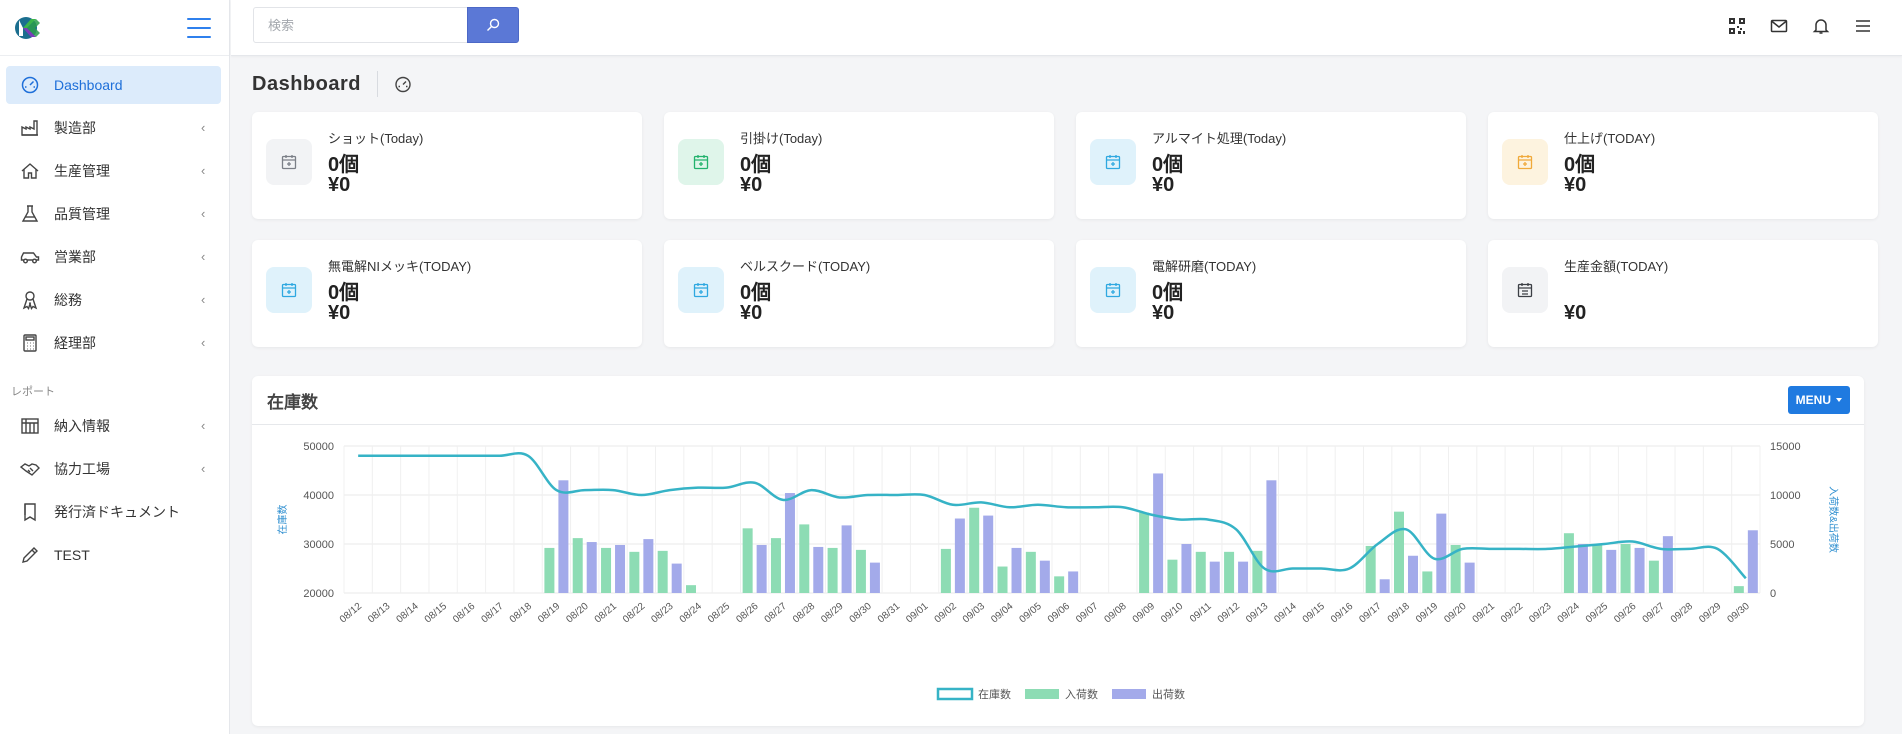 Image resolution: width=1902 pixels, height=734 pixels. What do you see at coordinates (1059, 613) in the screenshot?
I see `x-tick-label: 09/06` at bounding box center [1059, 613].